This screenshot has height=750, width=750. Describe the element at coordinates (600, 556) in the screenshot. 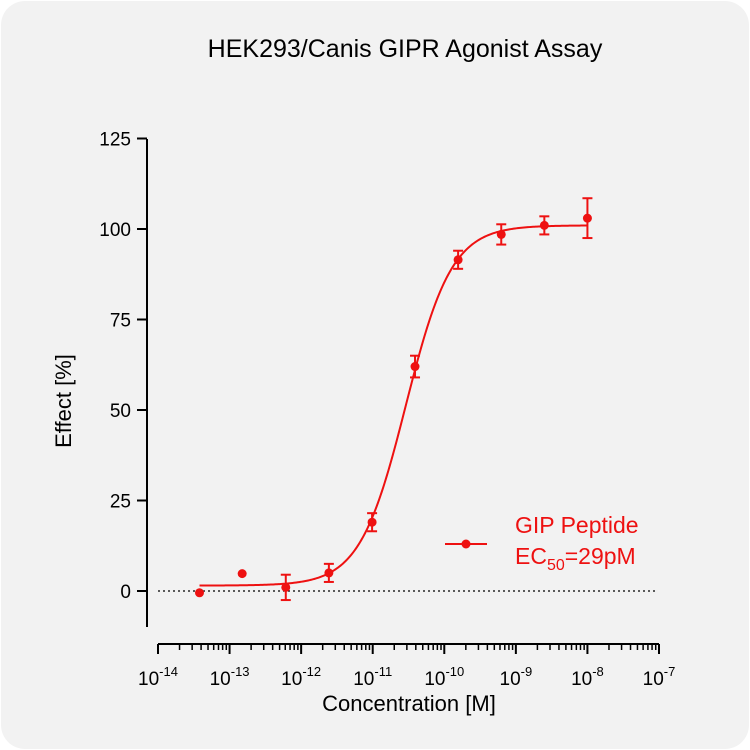

I see `ec50-value: =29pM` at that location.